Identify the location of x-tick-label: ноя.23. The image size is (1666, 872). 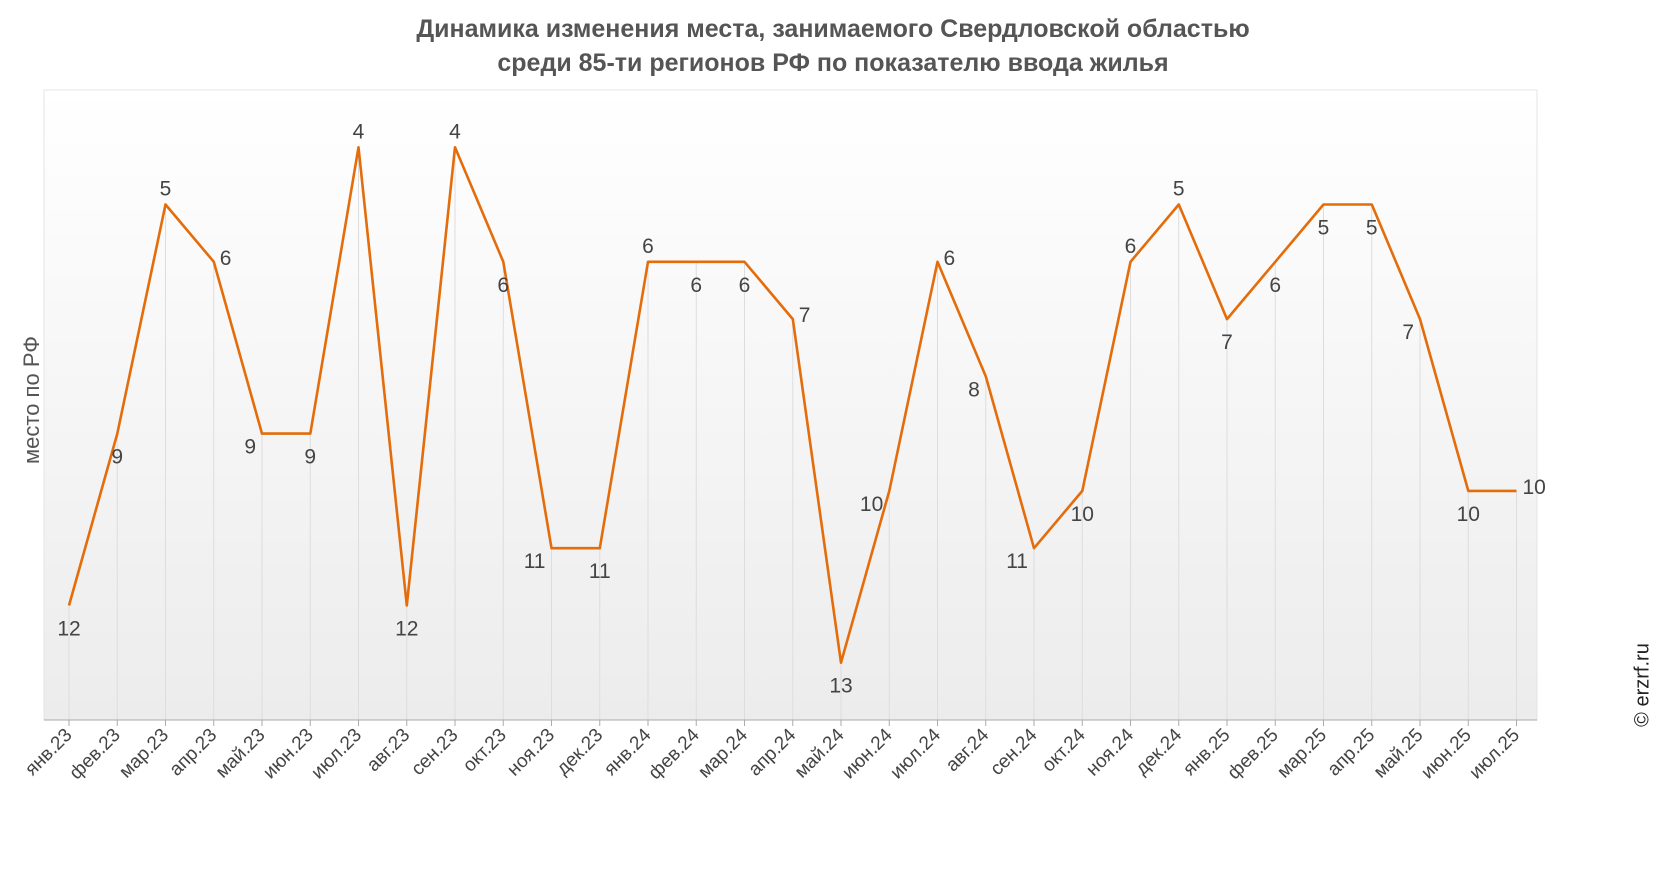
(531, 753).